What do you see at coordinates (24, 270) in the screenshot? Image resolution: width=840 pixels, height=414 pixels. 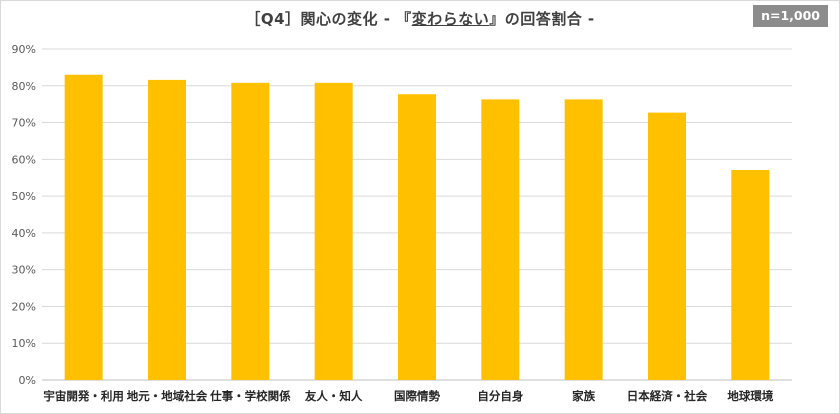 I see `y-tick-label-30: 30%` at bounding box center [24, 270].